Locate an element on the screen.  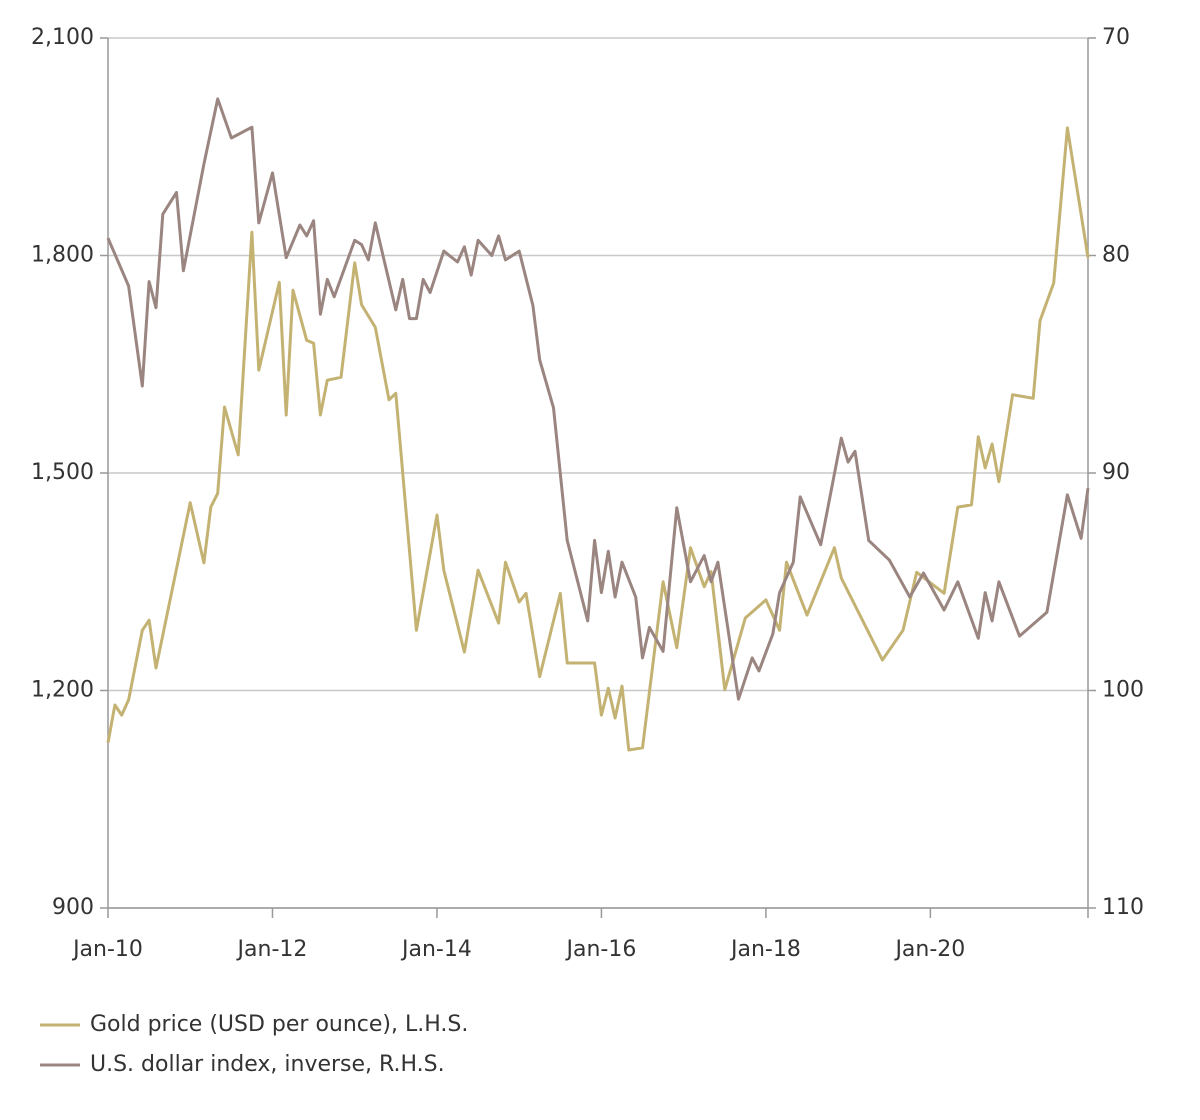
y2-tick-label: 90 is located at coordinates (1116, 472).